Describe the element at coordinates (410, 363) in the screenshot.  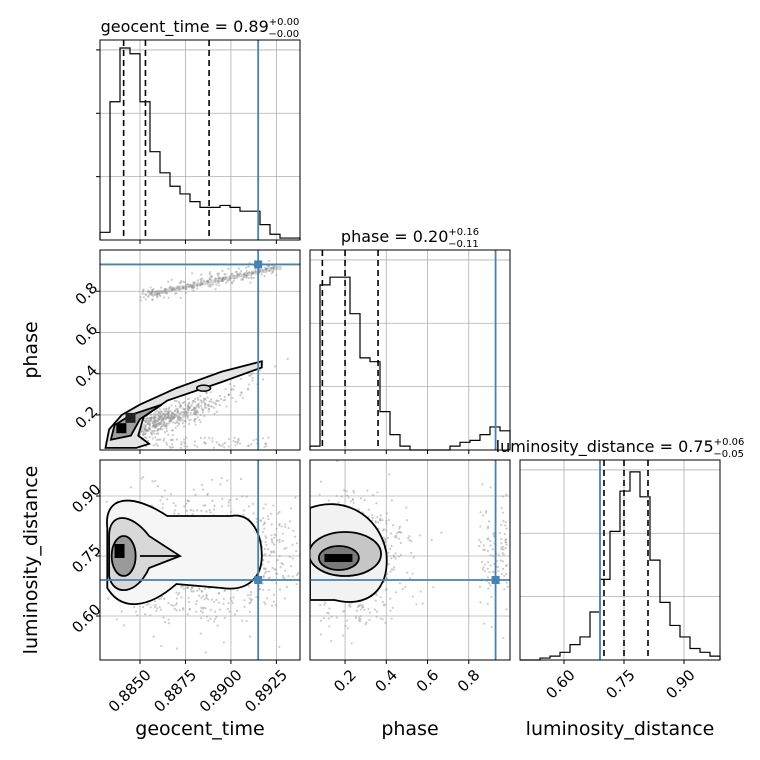
I see `histogram-phase` at that location.